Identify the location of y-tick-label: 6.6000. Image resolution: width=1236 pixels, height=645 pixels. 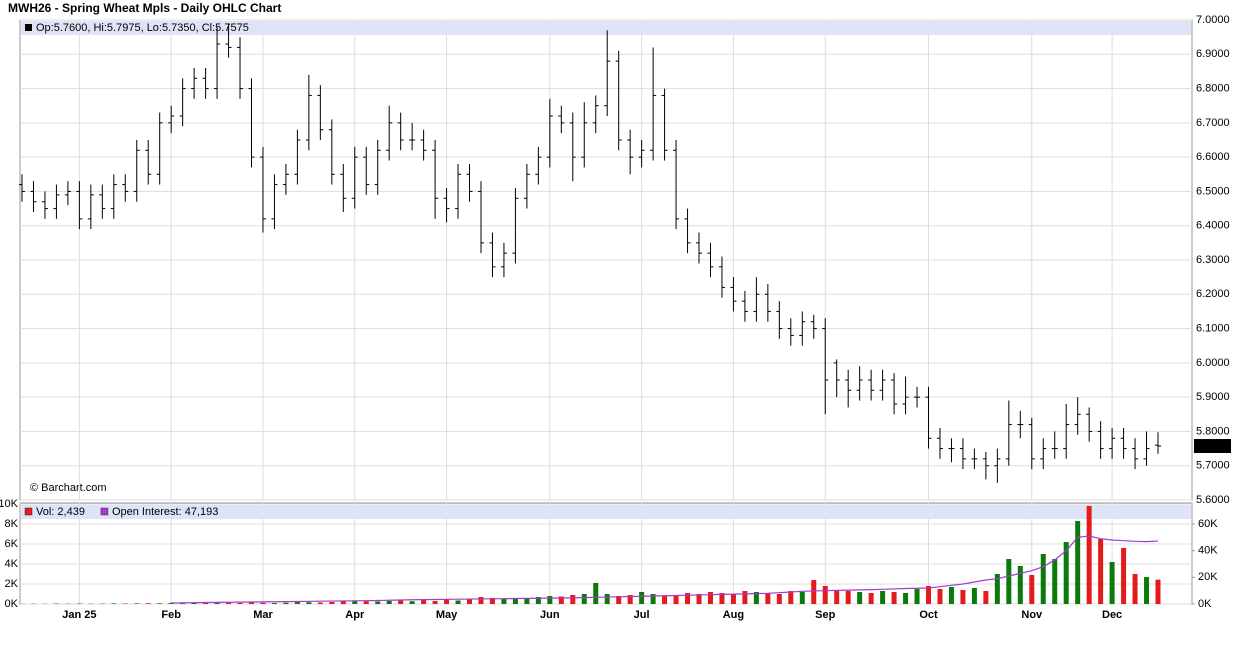
(1213, 157).